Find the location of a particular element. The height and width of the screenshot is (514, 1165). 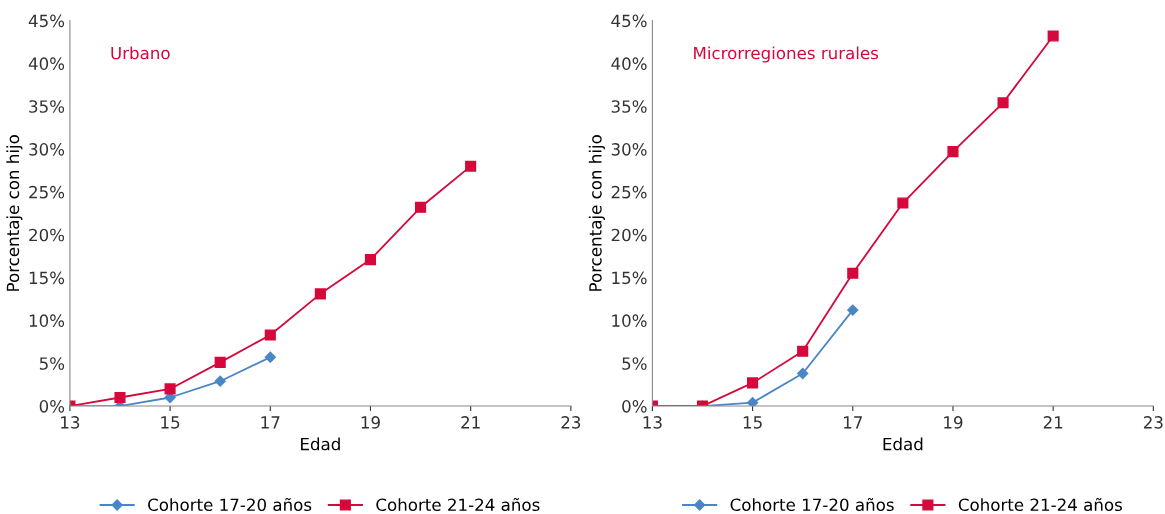

text: Microrregiones rurales is located at coordinates (786, 54).